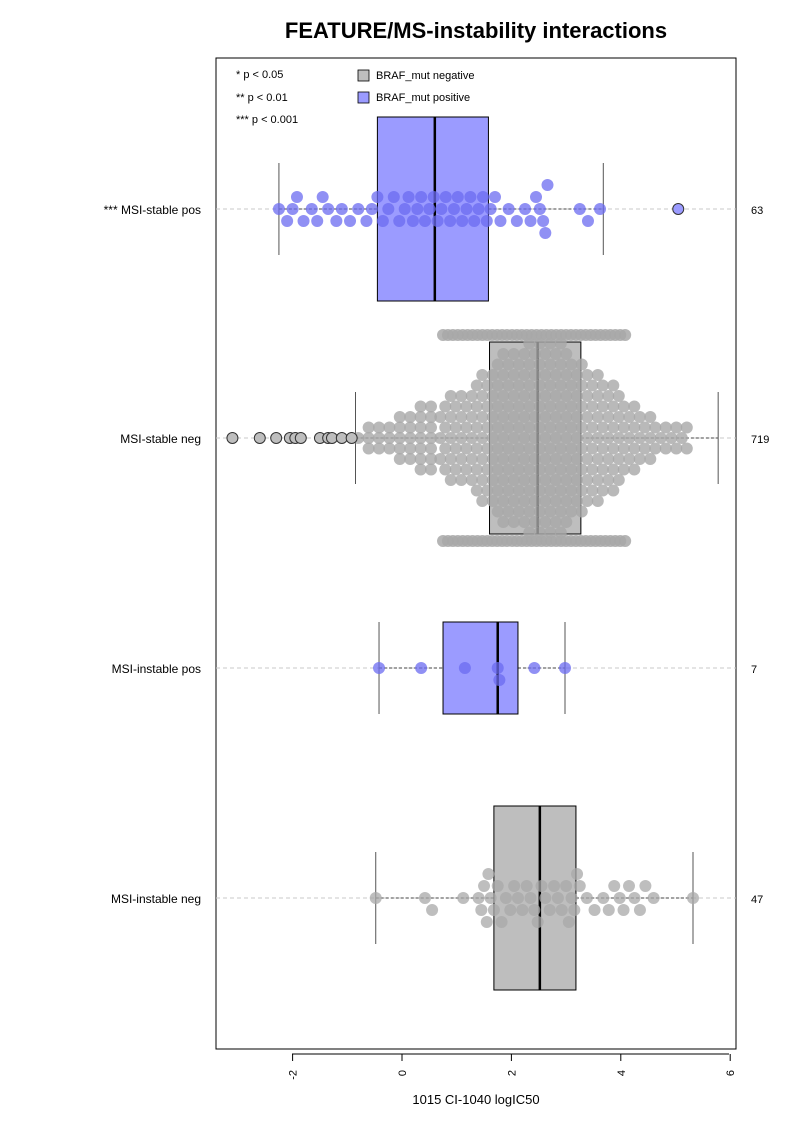 The height and width of the screenshot is (1122, 793). Describe the element at coordinates (160, 439) in the screenshot. I see `group-label: MSI-stable neg` at that location.